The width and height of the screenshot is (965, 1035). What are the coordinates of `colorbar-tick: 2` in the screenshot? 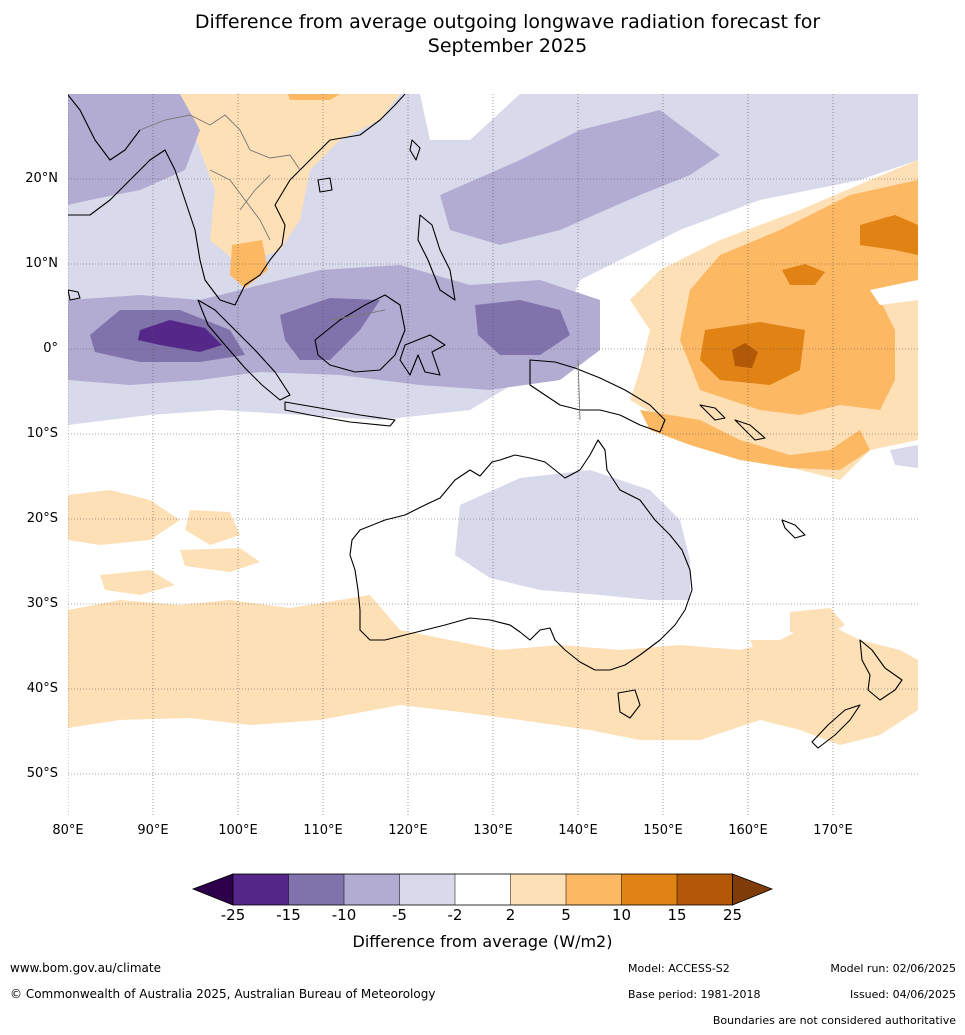 It's located at (510, 915).